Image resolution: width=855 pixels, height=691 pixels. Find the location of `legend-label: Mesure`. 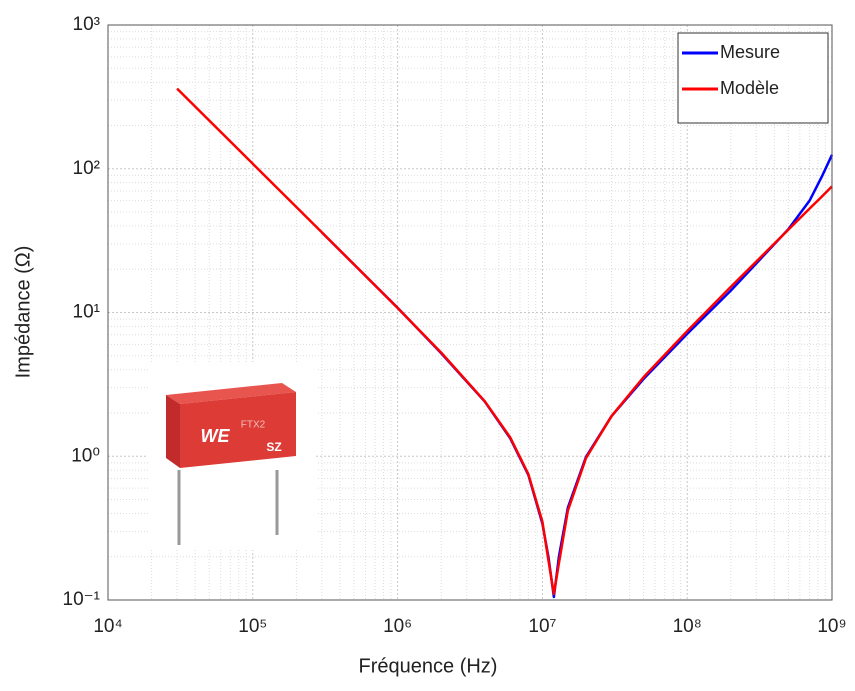

legend-label: Mesure is located at coordinates (750, 52).